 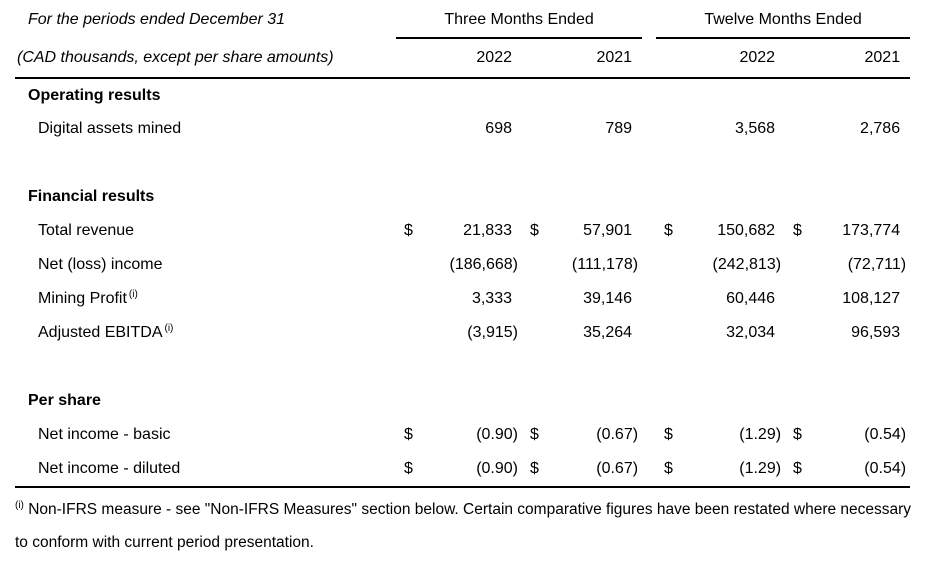 I want to click on row-label: Total revenue, so click(x=86, y=230).